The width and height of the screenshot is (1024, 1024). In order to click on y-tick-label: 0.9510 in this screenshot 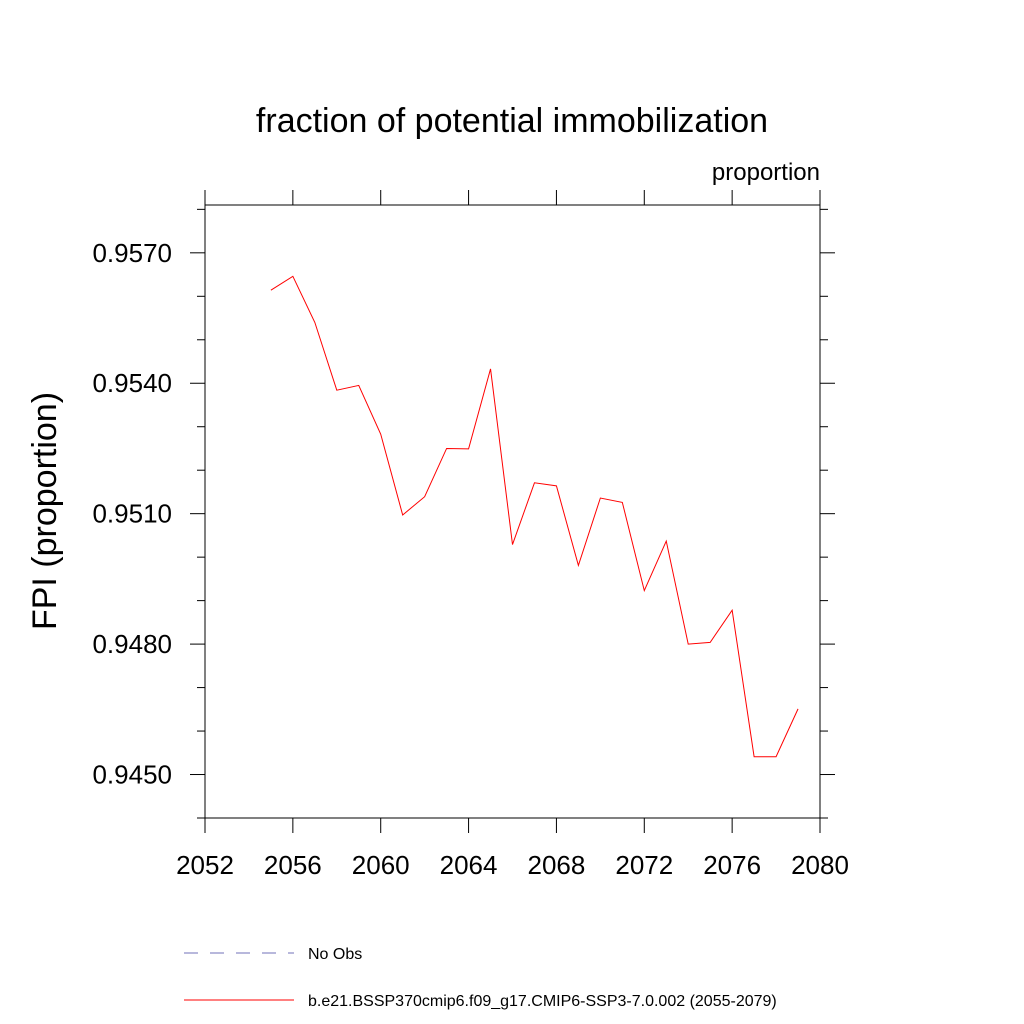, I will do `click(132, 514)`.